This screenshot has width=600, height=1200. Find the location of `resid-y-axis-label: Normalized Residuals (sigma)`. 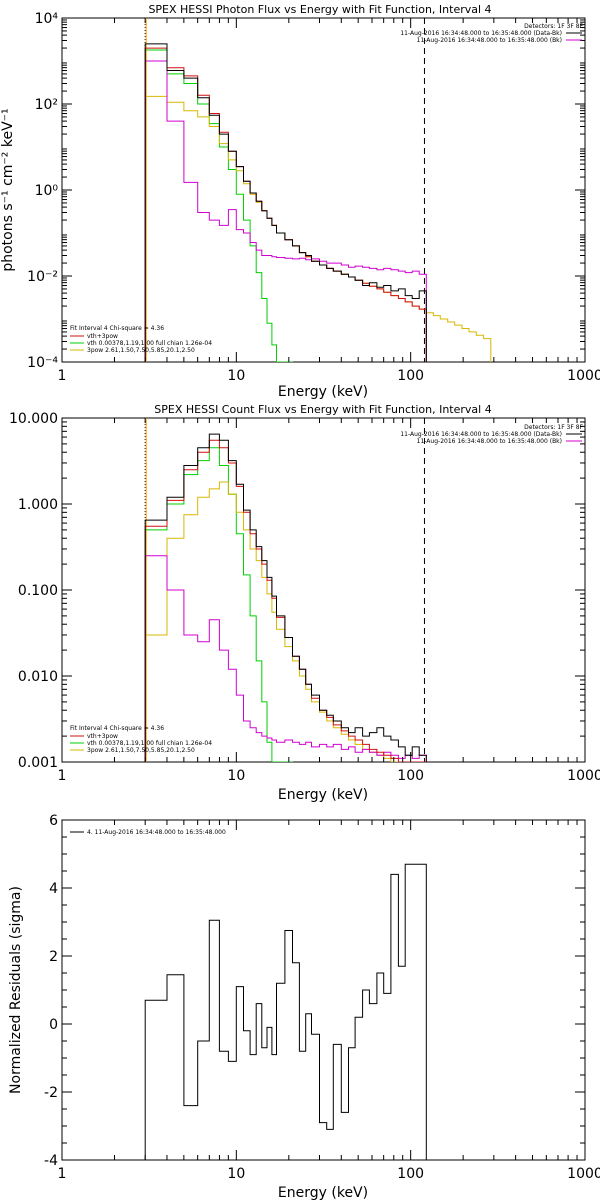

resid-y-axis-label: Normalized Residuals (sigma) is located at coordinates (16, 990).